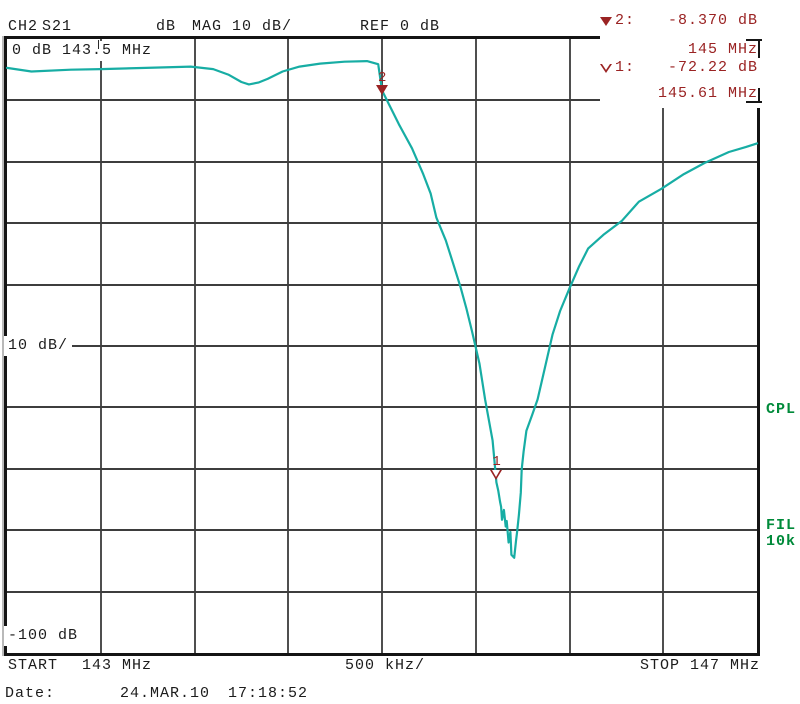 This screenshot has width=800, height=704. What do you see at coordinates (712, 20) in the screenshot?
I see `marker2-value: -8.370 dB` at bounding box center [712, 20].